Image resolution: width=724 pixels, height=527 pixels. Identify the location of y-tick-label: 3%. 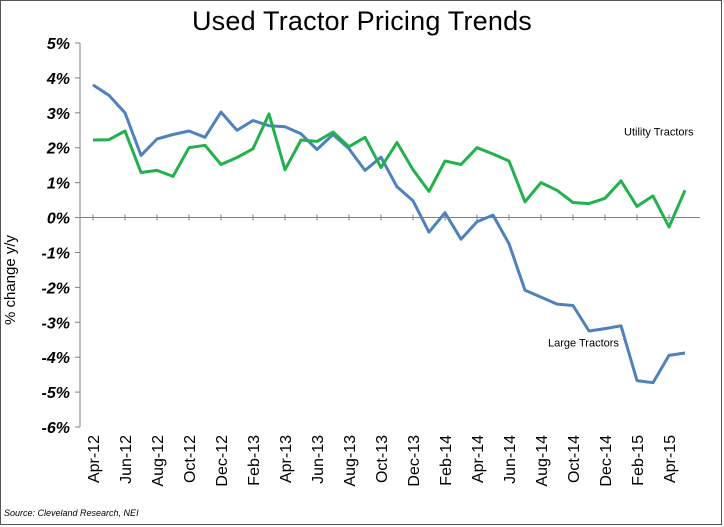
(58, 114).